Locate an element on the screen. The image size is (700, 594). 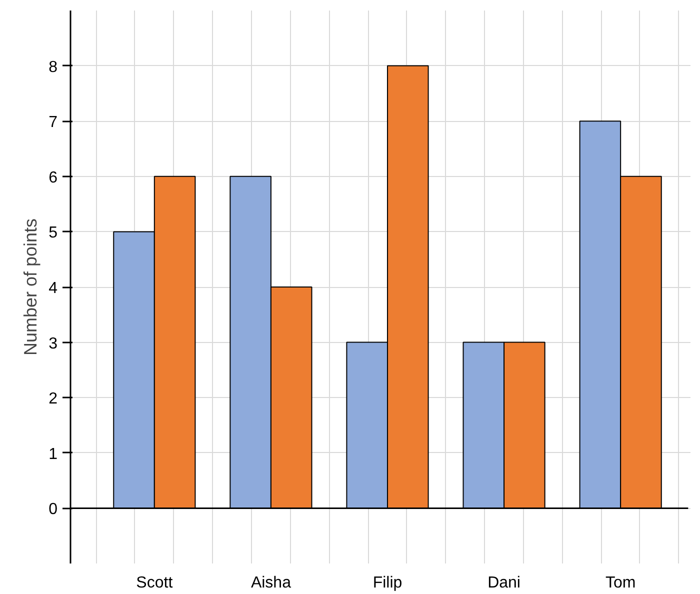
x-tick-label: Filip is located at coordinates (387, 583).